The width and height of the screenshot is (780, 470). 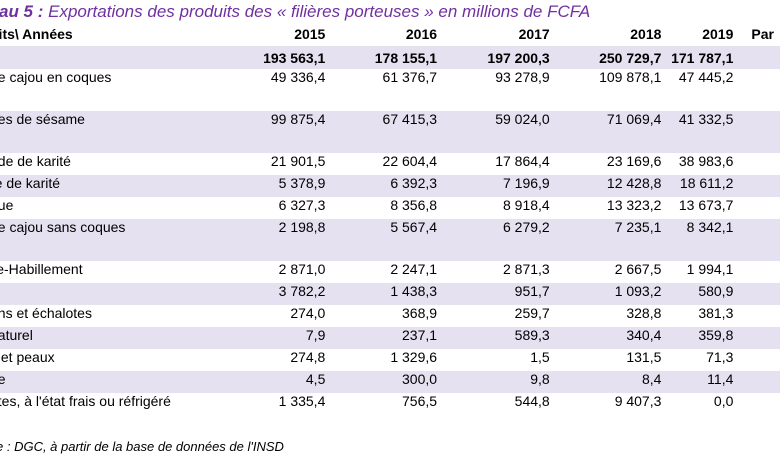 What do you see at coordinates (281, 294) in the screenshot?
I see `cell-value: 3 782,2` at bounding box center [281, 294].